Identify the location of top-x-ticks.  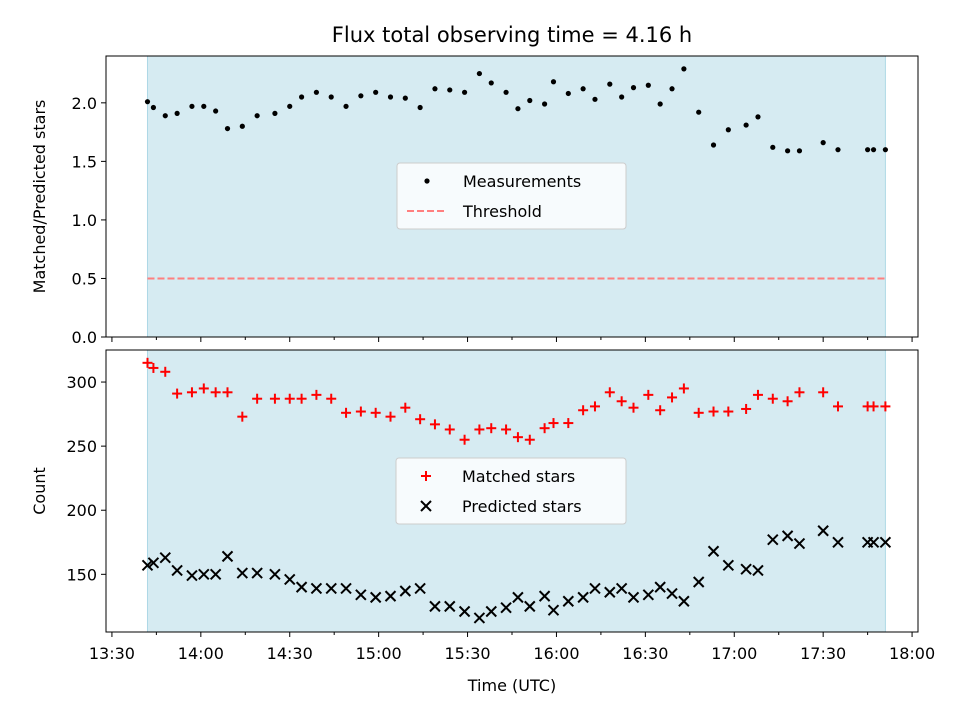
(512, 339).